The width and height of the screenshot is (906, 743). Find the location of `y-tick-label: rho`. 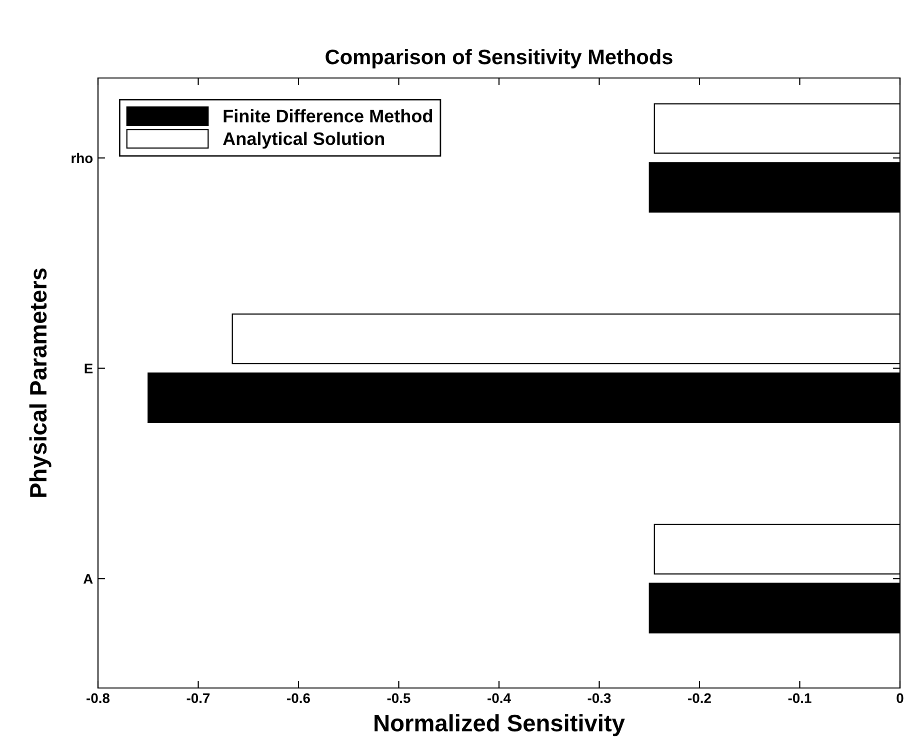

y-tick-label: rho is located at coordinates (82, 158).